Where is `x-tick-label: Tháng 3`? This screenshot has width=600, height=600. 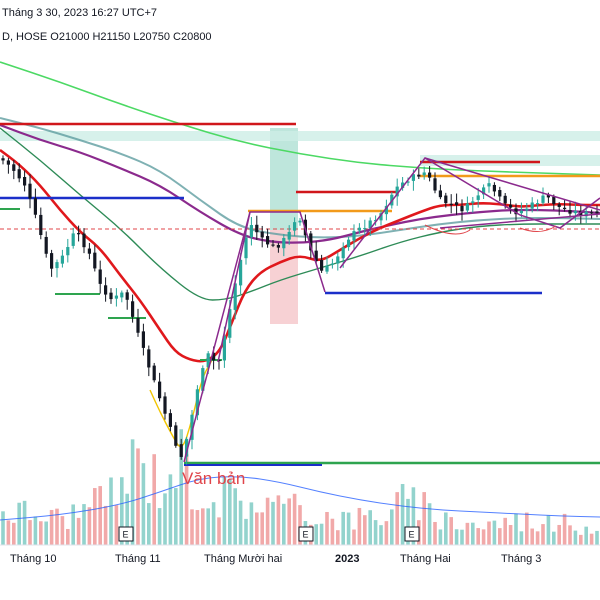
x-tick-label: Tháng 3 is located at coordinates (521, 559).